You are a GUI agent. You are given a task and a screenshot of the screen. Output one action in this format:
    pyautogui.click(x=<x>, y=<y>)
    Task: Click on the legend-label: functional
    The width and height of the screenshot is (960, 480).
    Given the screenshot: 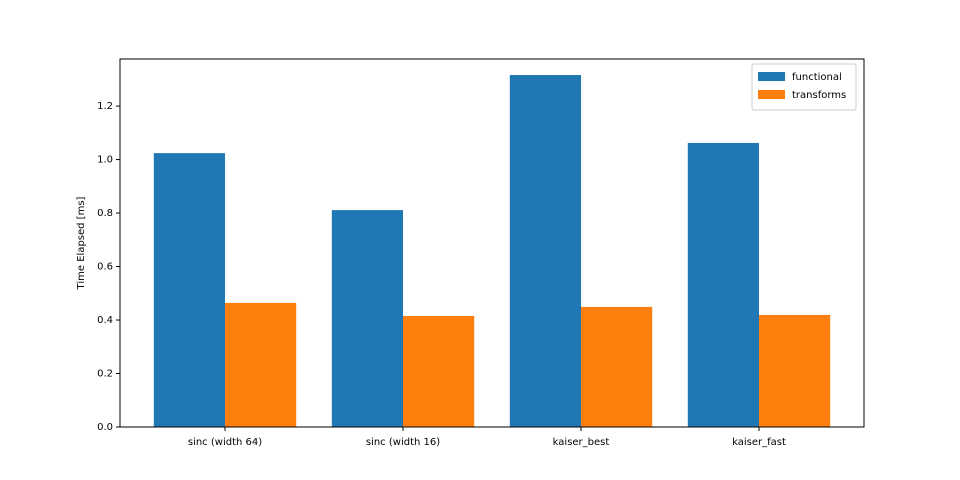 What is the action you would take?
    pyautogui.click(x=817, y=77)
    